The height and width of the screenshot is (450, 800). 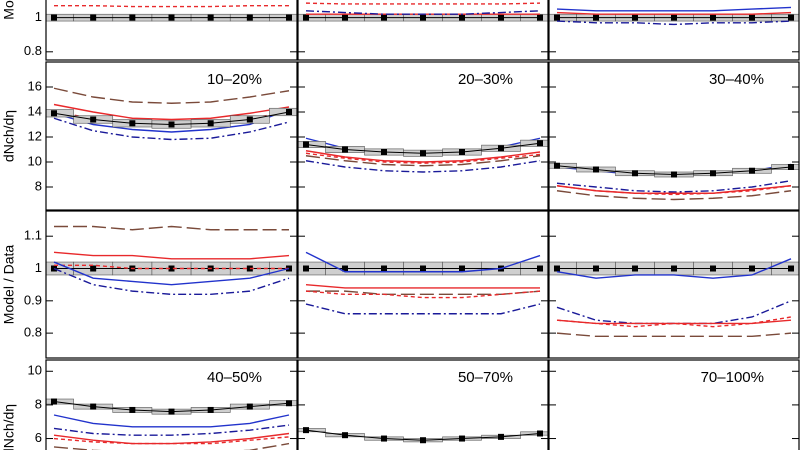 What do you see at coordinates (33, 299) in the screenshot?
I see `y-tick-label: 0.9` at bounding box center [33, 299].